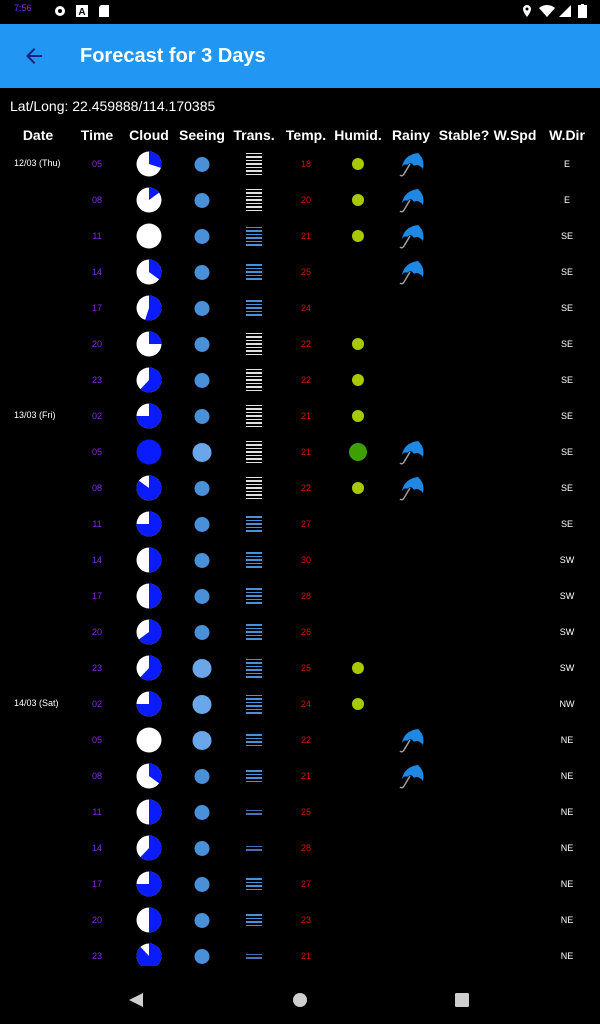 Image resolution: width=600 pixels, height=1024 pixels. What do you see at coordinates (34, 56) in the screenshot?
I see `arrow-back-icon` at bounding box center [34, 56].